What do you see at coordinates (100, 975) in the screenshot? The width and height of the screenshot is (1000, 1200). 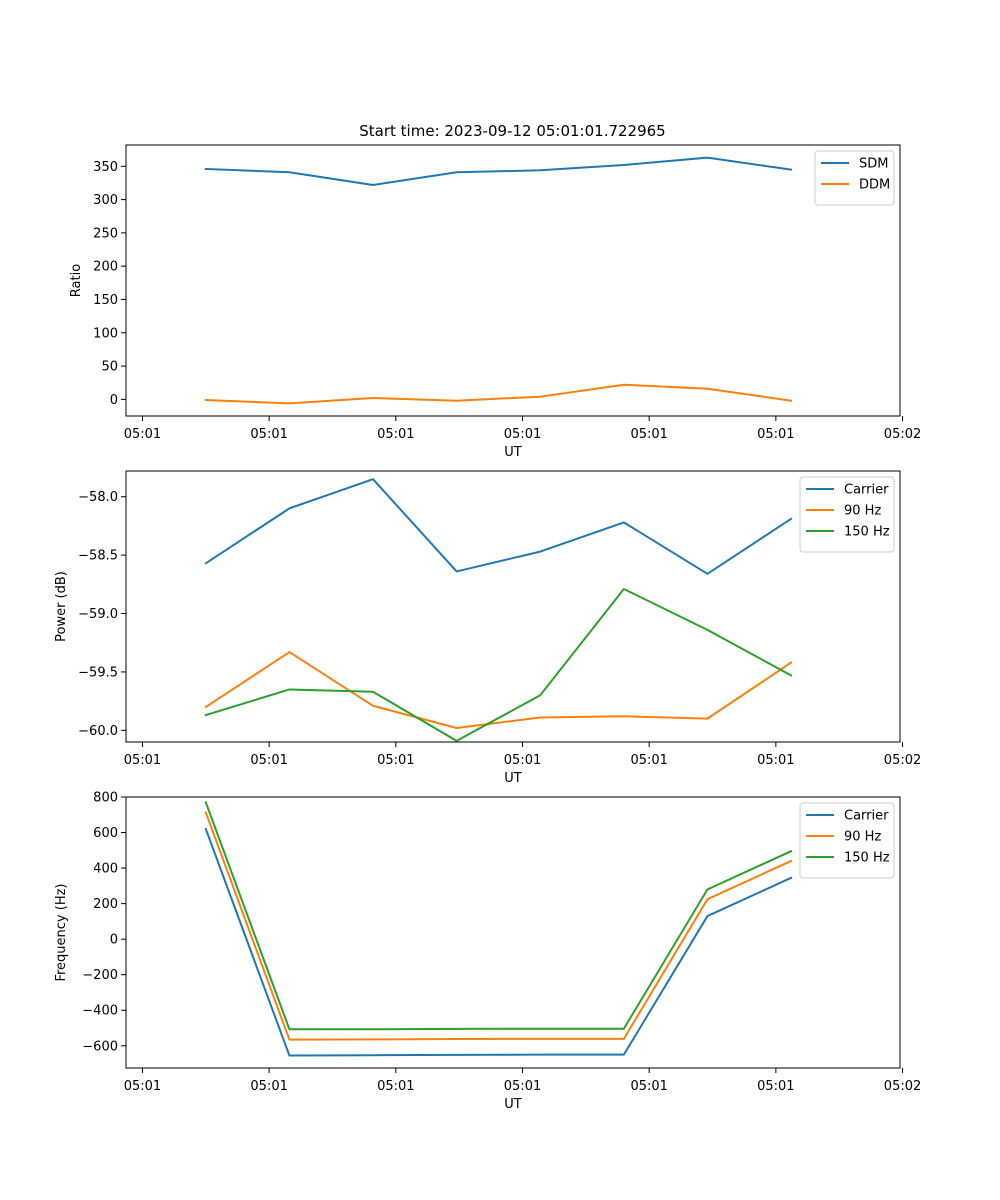 I see `chart-3-y-tick-label: −200` at bounding box center [100, 975].